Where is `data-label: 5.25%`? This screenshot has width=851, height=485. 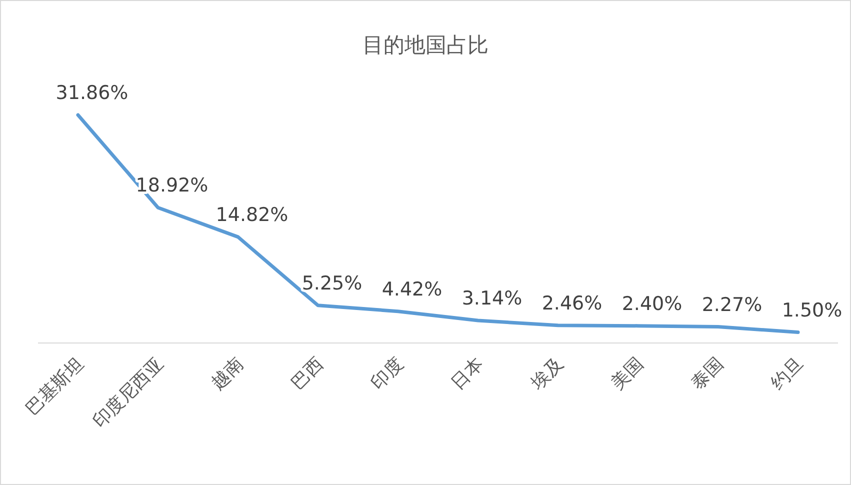 data-label: 5.25% is located at coordinates (332, 283).